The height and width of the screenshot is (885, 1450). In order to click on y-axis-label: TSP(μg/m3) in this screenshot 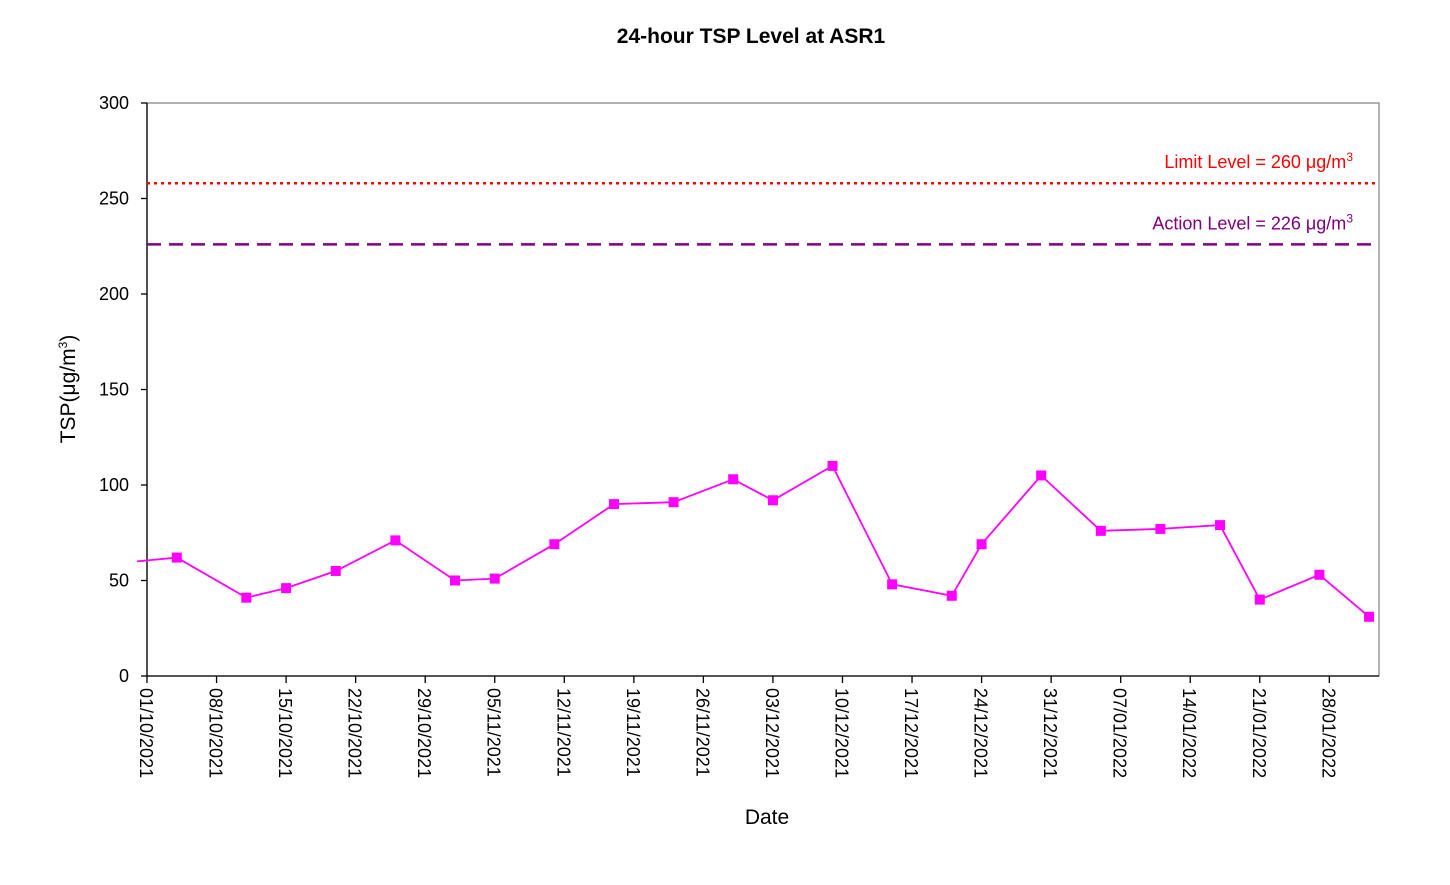, I will do `click(68, 389)`.